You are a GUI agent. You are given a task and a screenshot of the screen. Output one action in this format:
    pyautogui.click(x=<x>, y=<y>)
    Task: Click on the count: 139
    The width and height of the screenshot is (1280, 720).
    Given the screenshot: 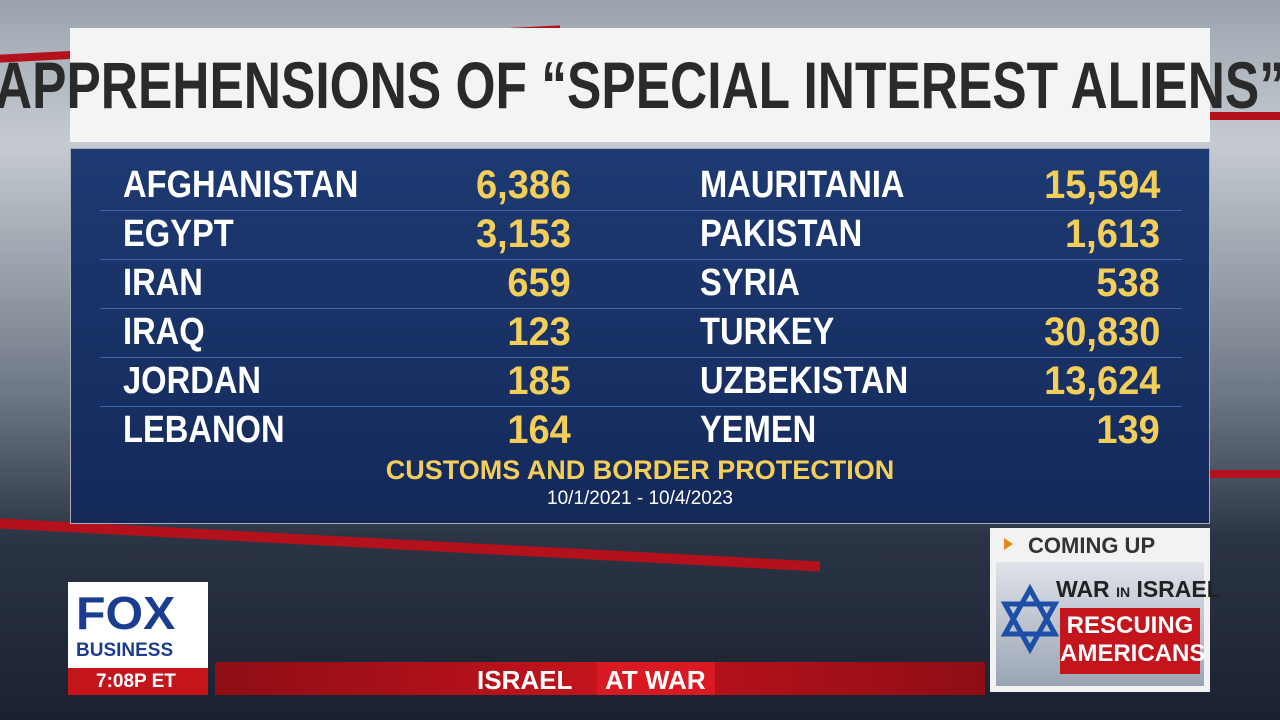 What is the action you would take?
    pyautogui.click(x=1128, y=430)
    